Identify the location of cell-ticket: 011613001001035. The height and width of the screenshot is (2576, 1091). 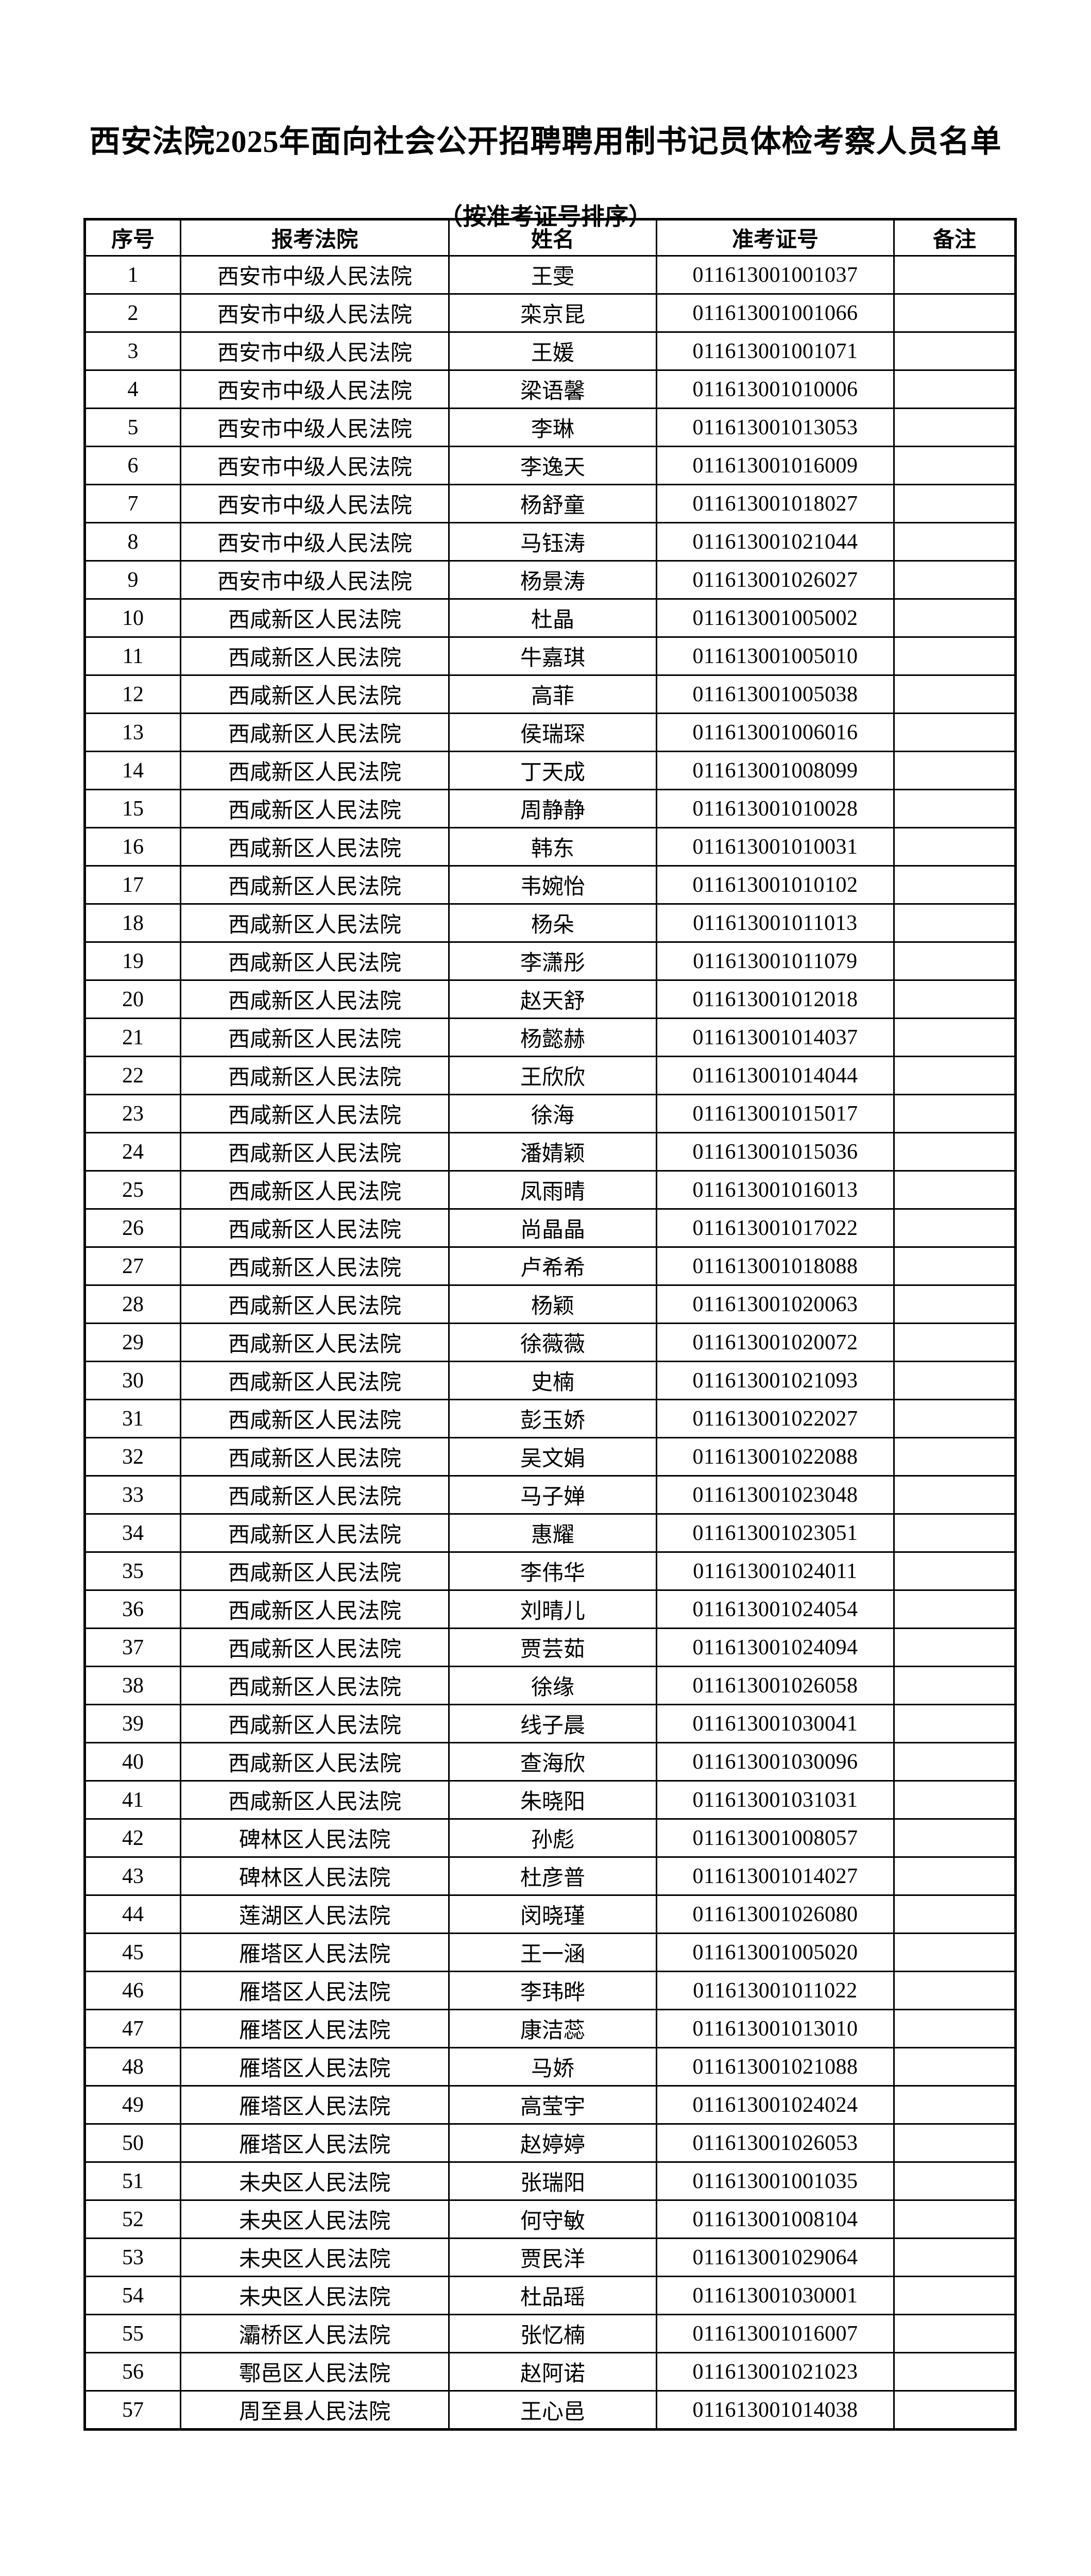
(775, 2181).